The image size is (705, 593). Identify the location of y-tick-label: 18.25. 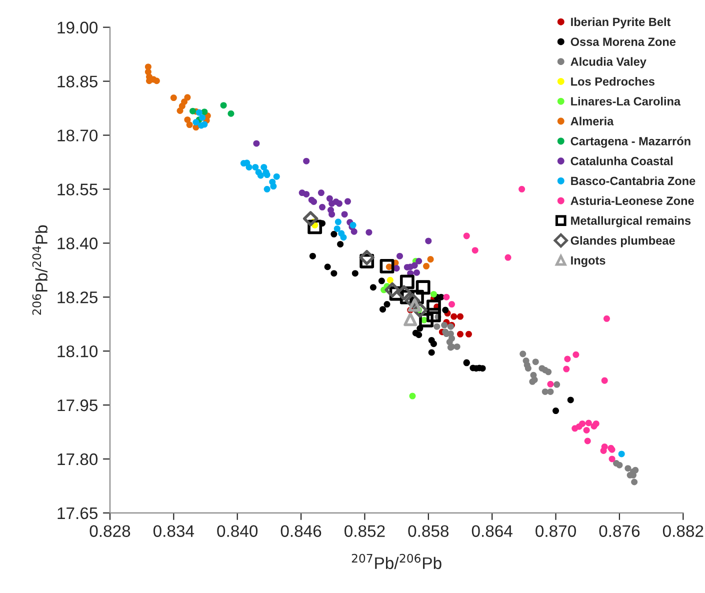
(78, 297).